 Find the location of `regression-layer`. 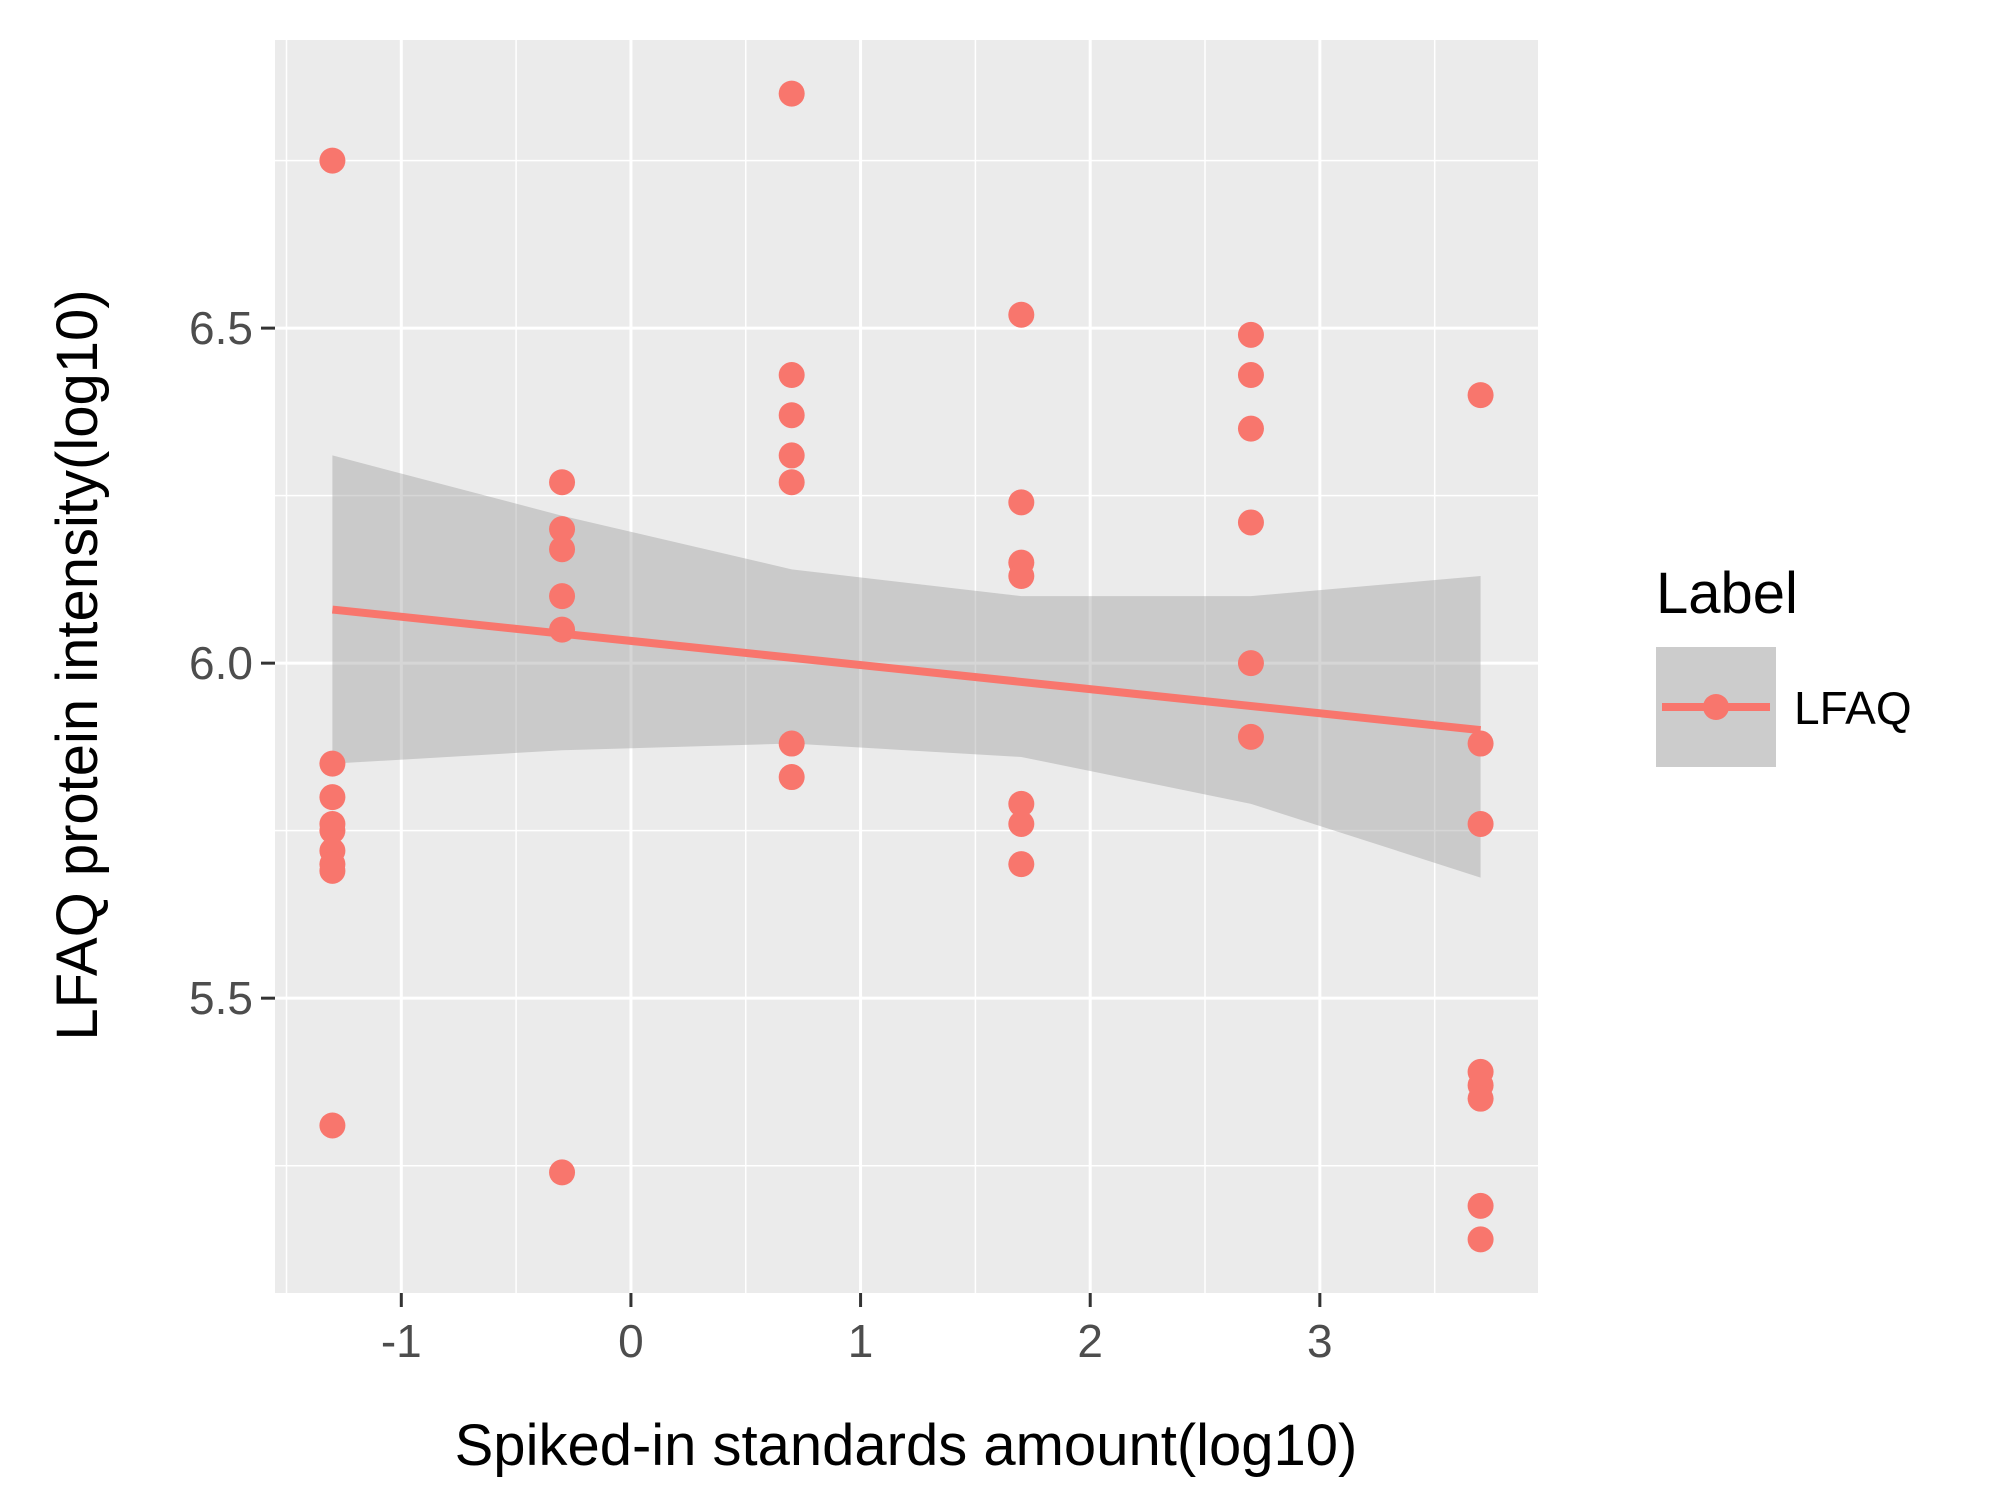

regression-layer is located at coordinates (906, 670).